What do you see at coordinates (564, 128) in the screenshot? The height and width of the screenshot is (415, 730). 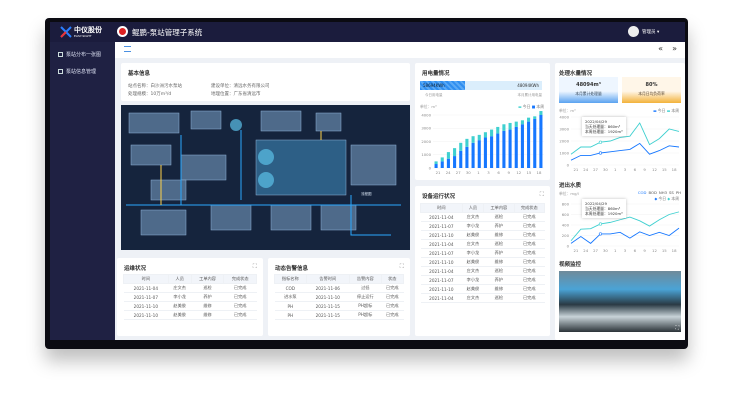 I see `y-tick-label: 3000` at bounding box center [564, 128].